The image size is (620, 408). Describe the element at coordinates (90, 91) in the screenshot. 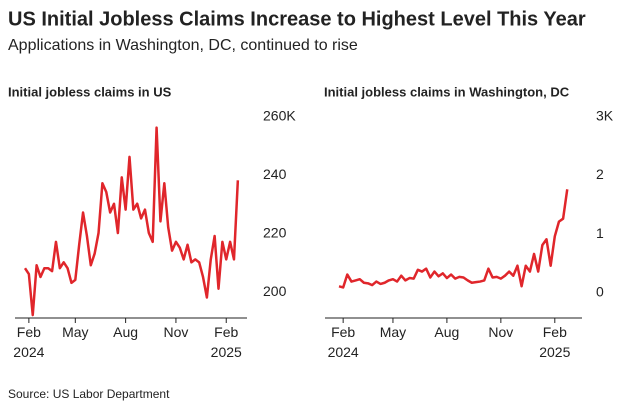

I see `panel-title: Initial jobless claims in US` at that location.